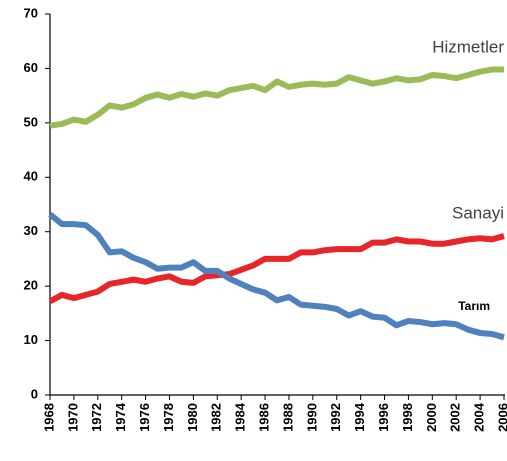 This screenshot has width=507, height=461. I want to click on y-tick-label: 60, so click(31, 67).